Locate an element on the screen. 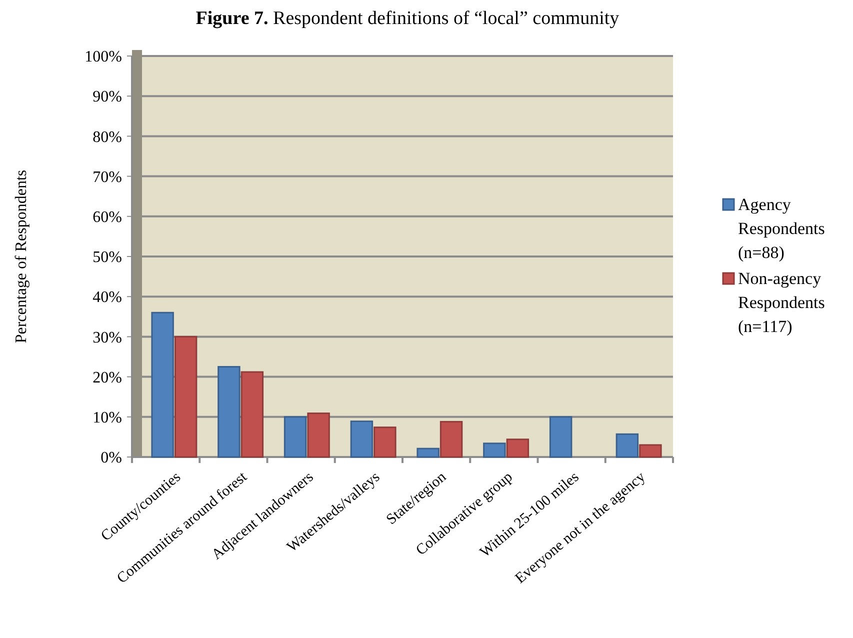 The image size is (853, 638). y-tick-label: 50% is located at coordinates (107, 257).